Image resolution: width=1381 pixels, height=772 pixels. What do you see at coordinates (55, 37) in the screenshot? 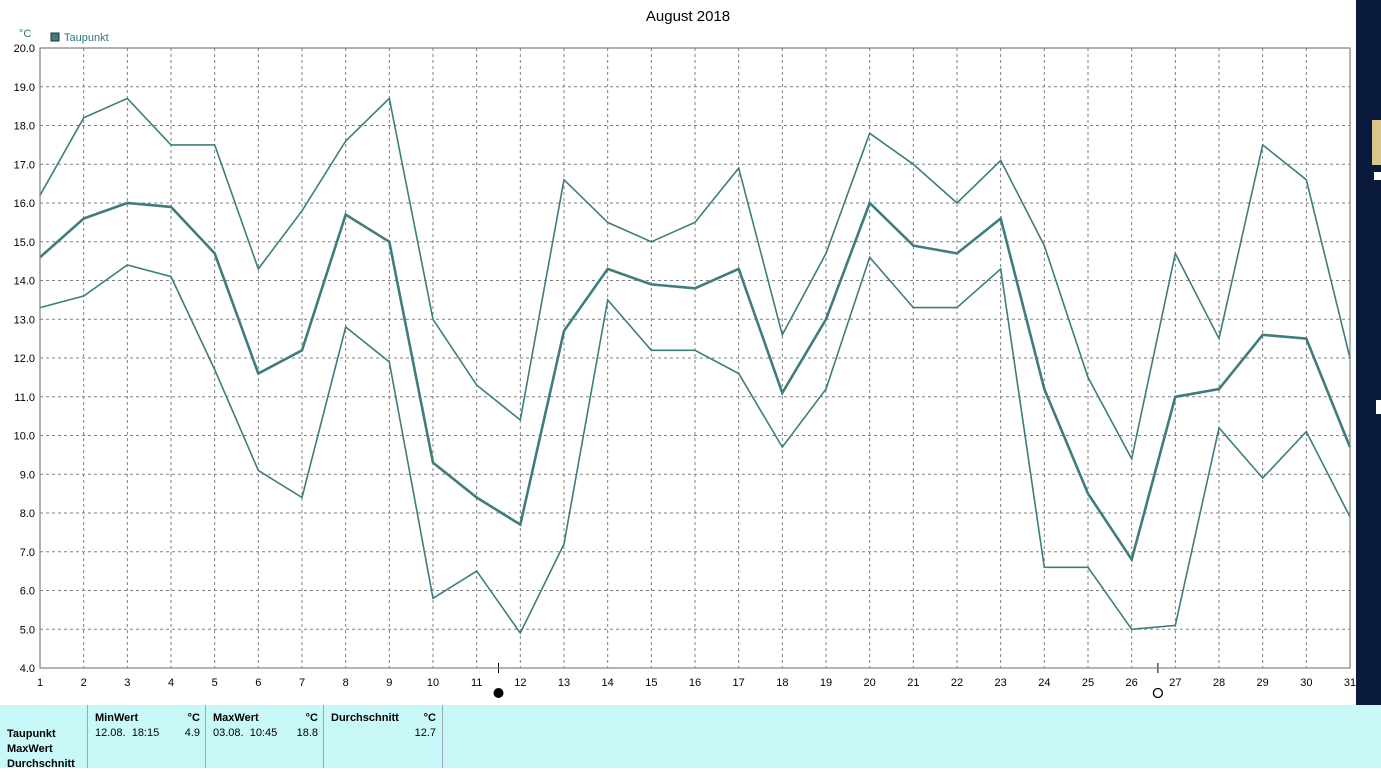
I see `legend-swatch-icon` at bounding box center [55, 37].